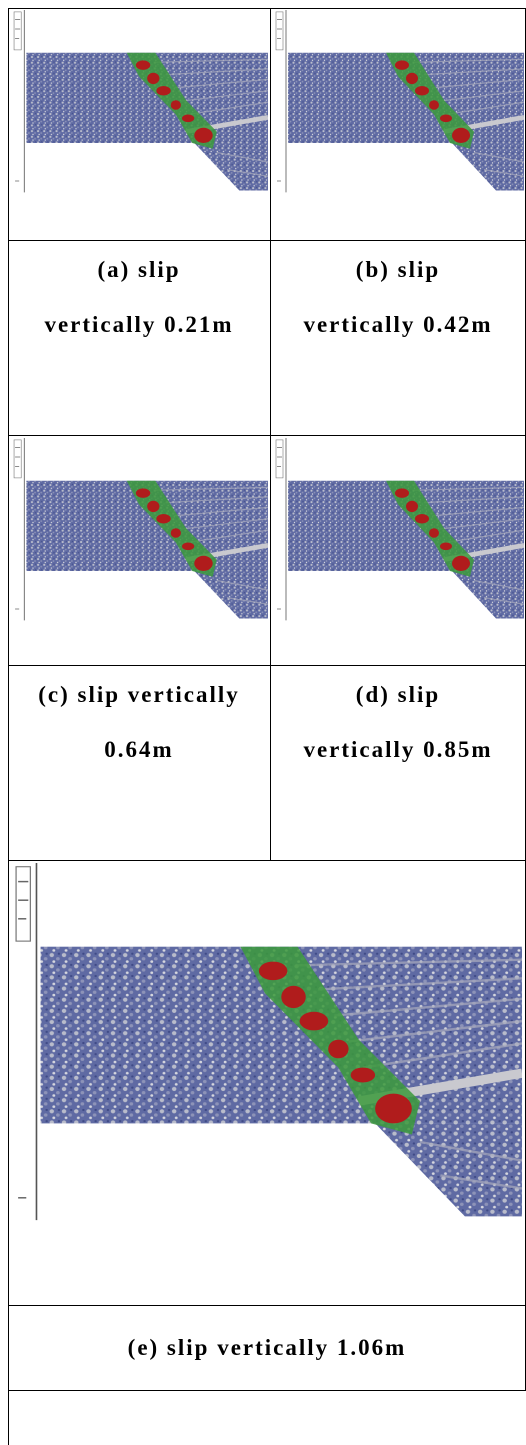  What do you see at coordinates (398, 297) in the screenshot?
I see `caption: (b) slip vertically 0.42m` at bounding box center [398, 297].